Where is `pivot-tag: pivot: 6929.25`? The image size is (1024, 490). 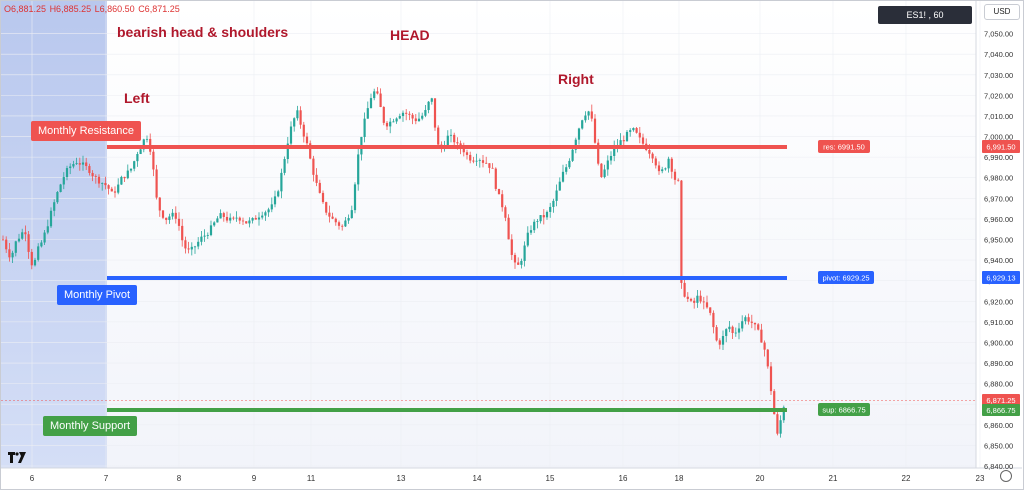 pivot-tag: pivot: 6929.25 is located at coordinates (845, 278).